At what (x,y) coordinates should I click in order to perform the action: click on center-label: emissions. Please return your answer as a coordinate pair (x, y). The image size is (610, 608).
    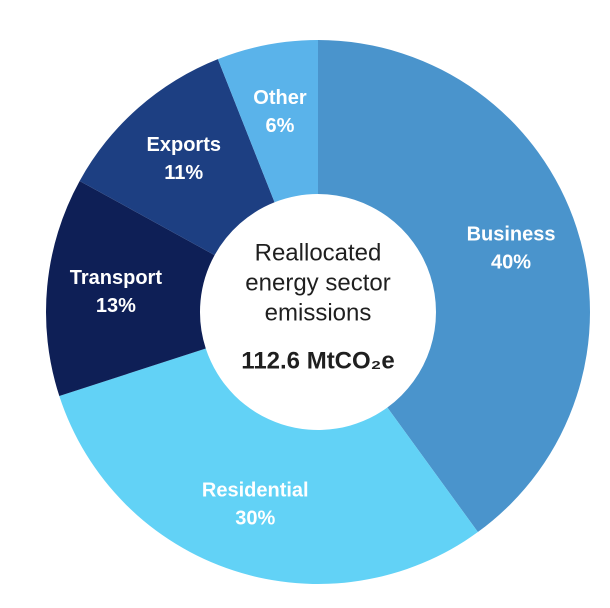
    Looking at the image, I should click on (318, 312).